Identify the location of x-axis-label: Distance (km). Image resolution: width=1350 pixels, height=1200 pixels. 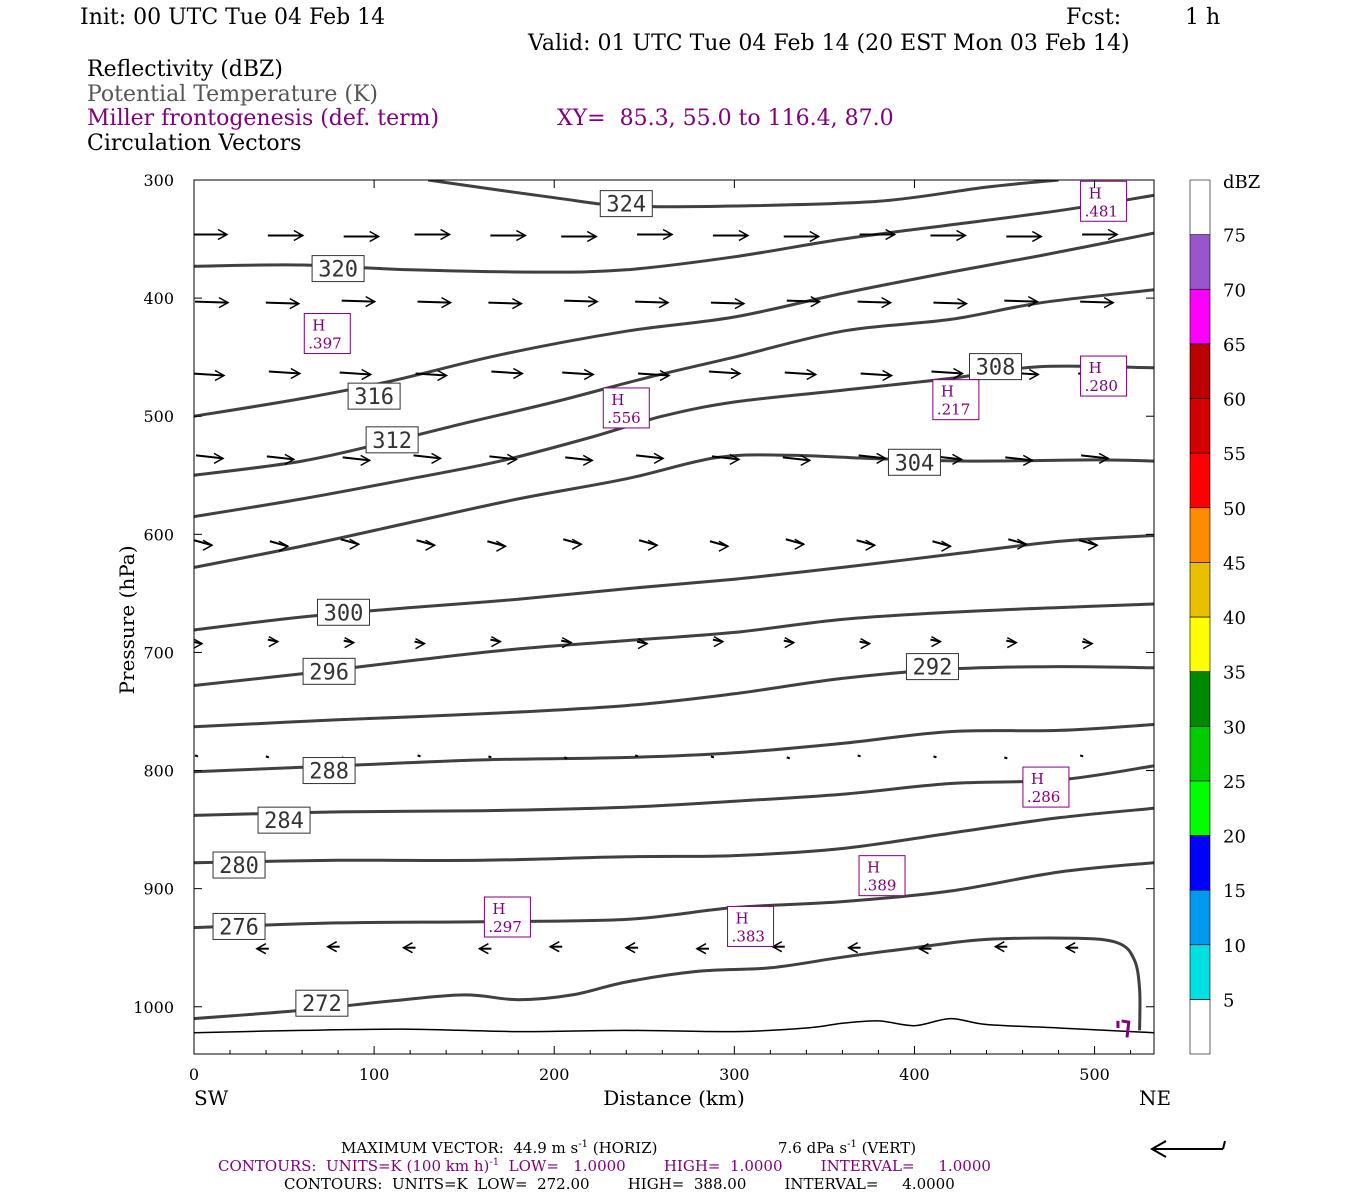
(674, 1098).